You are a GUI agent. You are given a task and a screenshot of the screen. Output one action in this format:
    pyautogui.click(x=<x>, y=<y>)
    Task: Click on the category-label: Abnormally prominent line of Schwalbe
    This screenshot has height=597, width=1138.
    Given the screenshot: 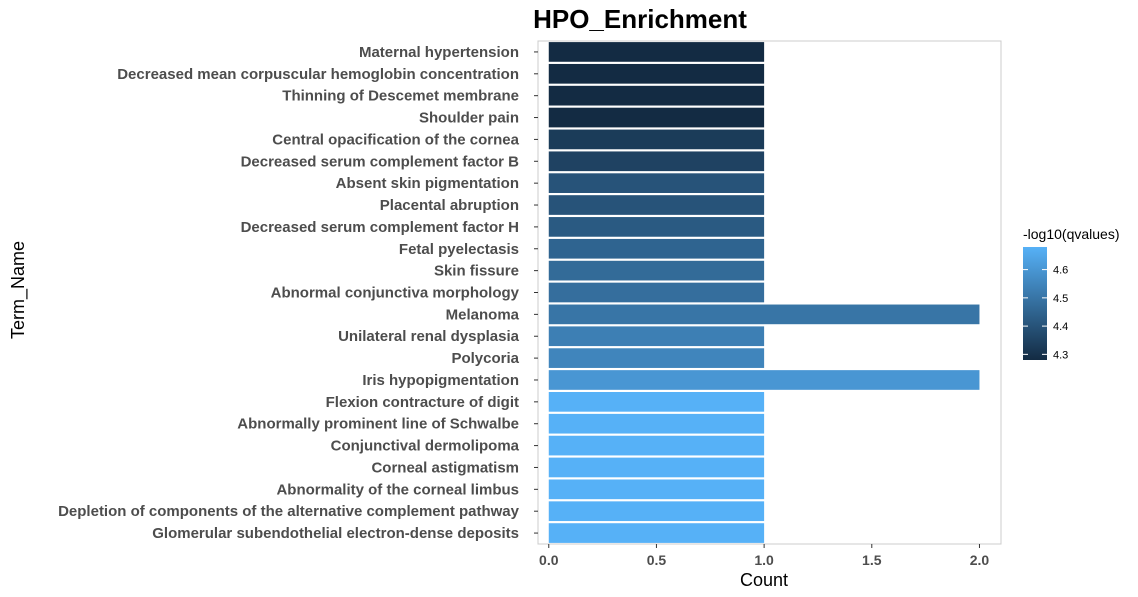 What is the action you would take?
    pyautogui.click(x=378, y=424)
    